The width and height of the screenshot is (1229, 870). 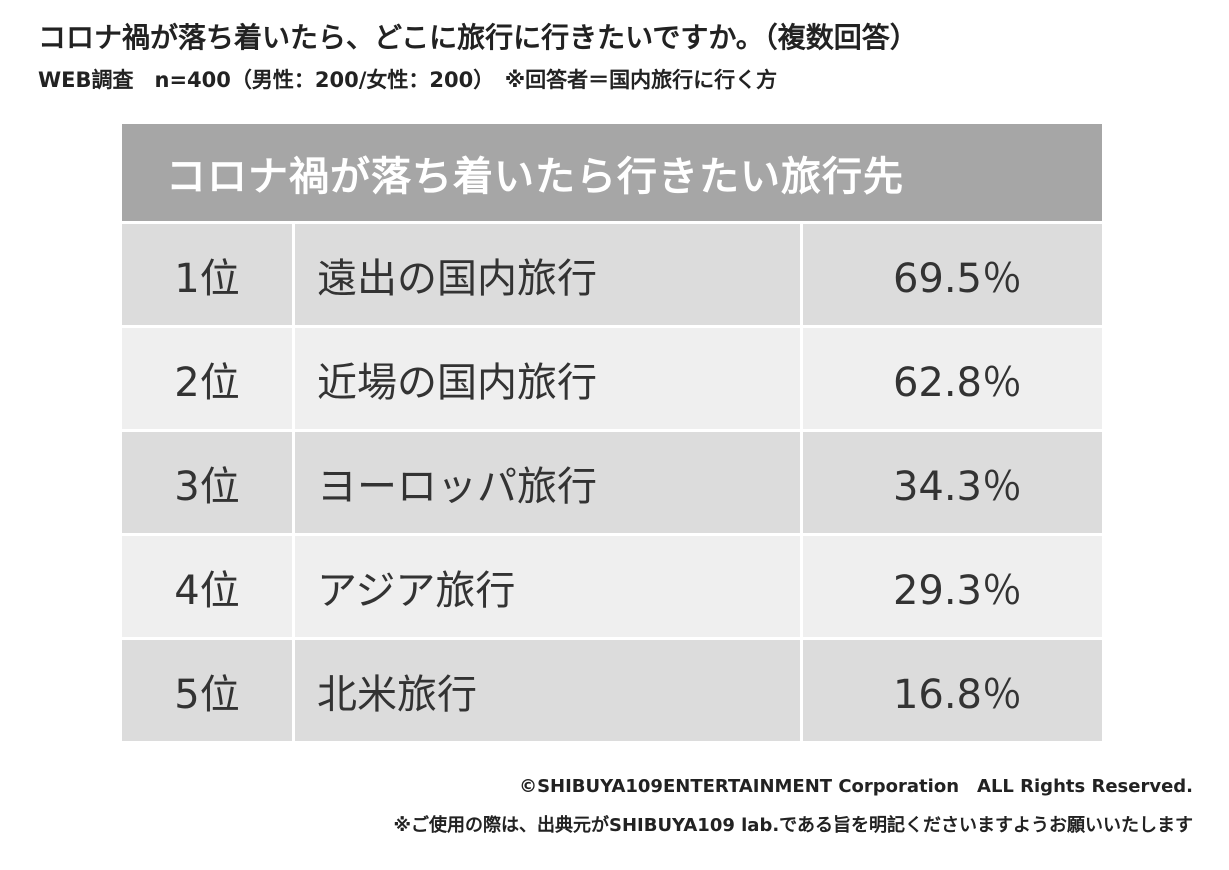 What do you see at coordinates (207, 378) in the screenshot?
I see `rank: 2位` at bounding box center [207, 378].